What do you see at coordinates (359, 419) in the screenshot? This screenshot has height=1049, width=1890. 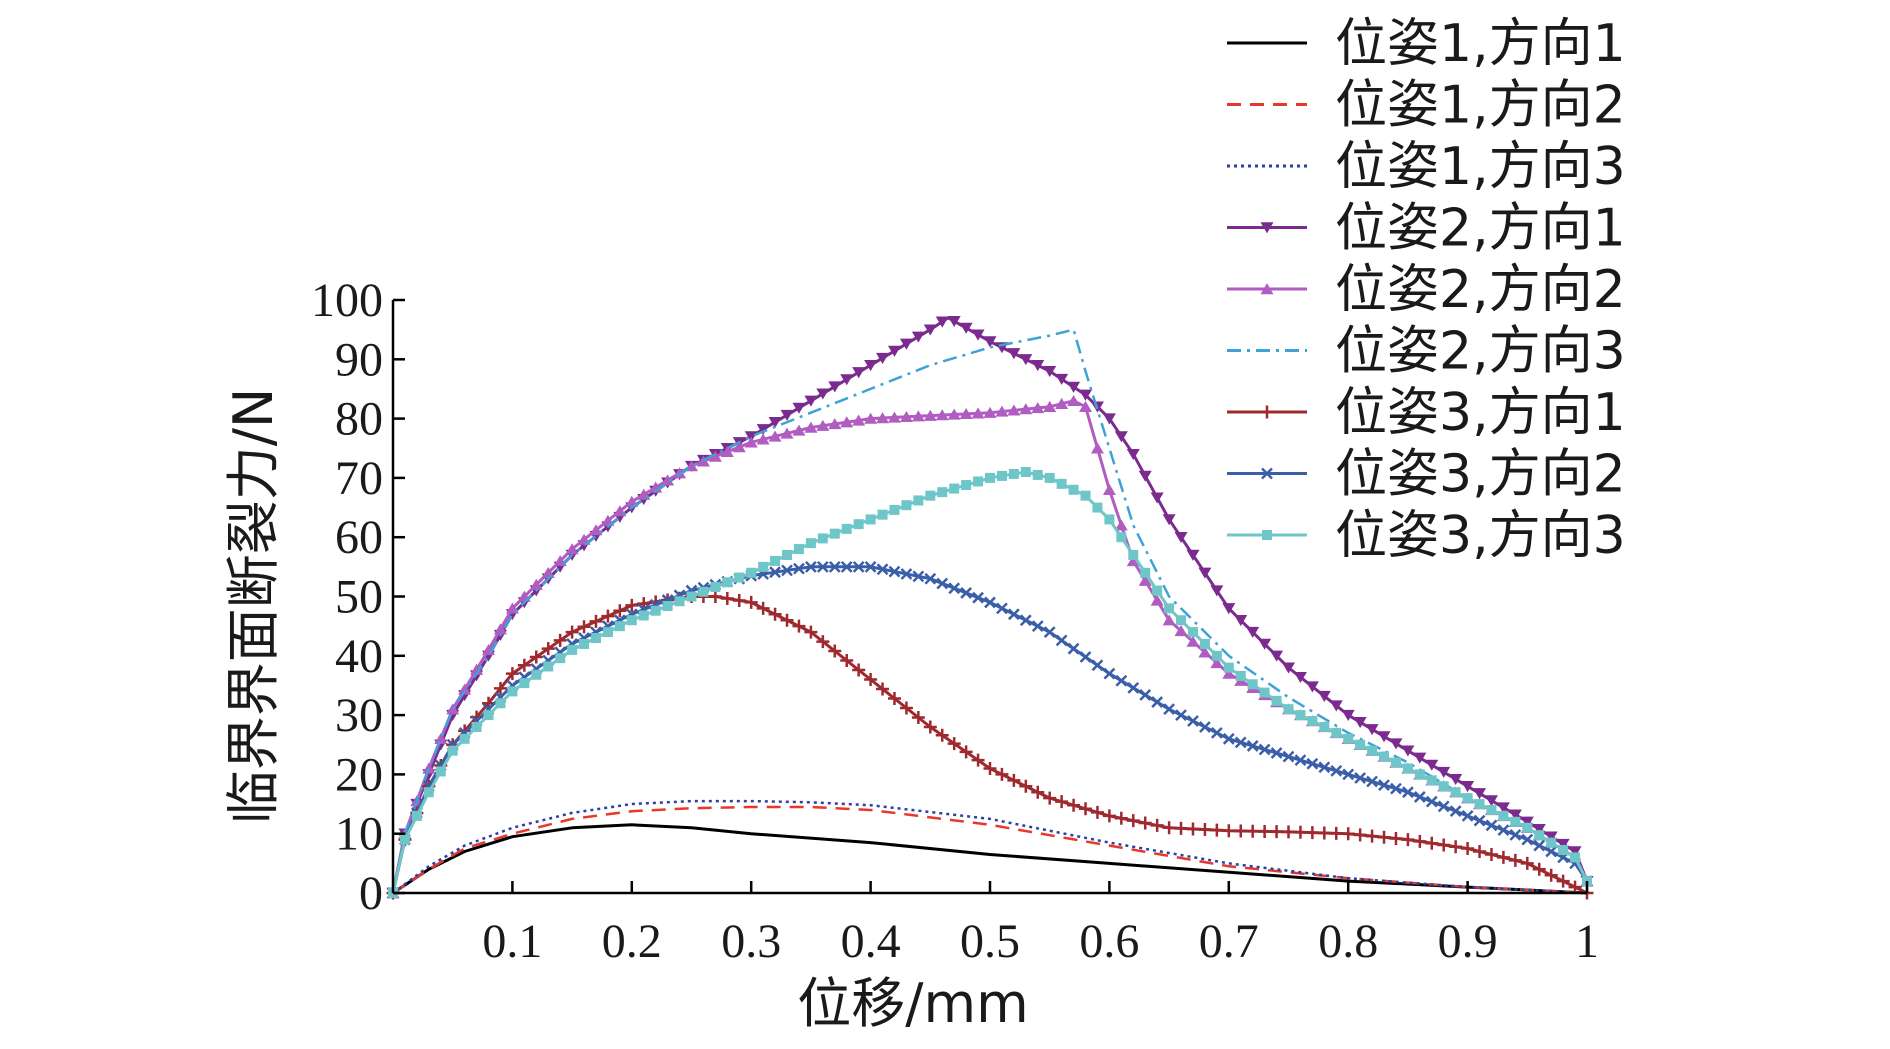 I see `y-tick-label: 80` at bounding box center [359, 419].